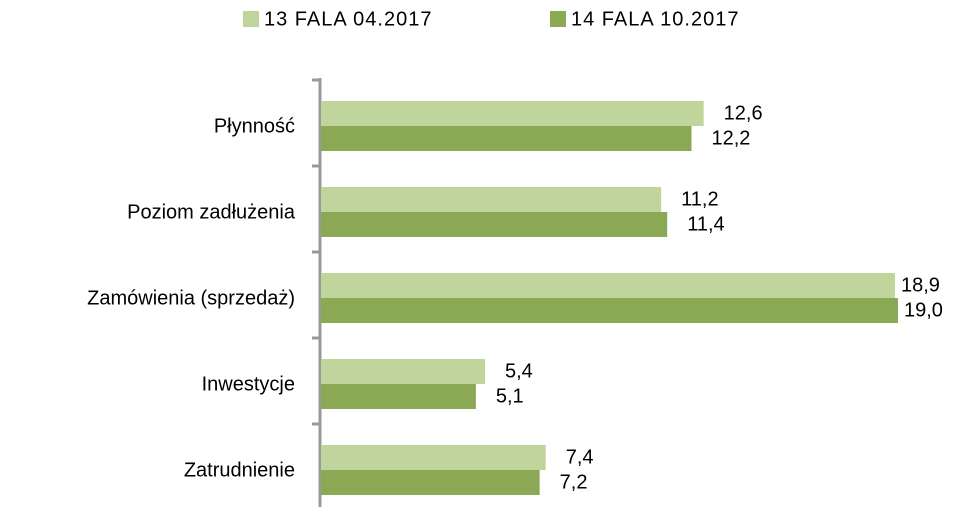 The image size is (980, 507). Describe the element at coordinates (248, 384) in the screenshot. I see `category-label: Inwestycje` at that location.